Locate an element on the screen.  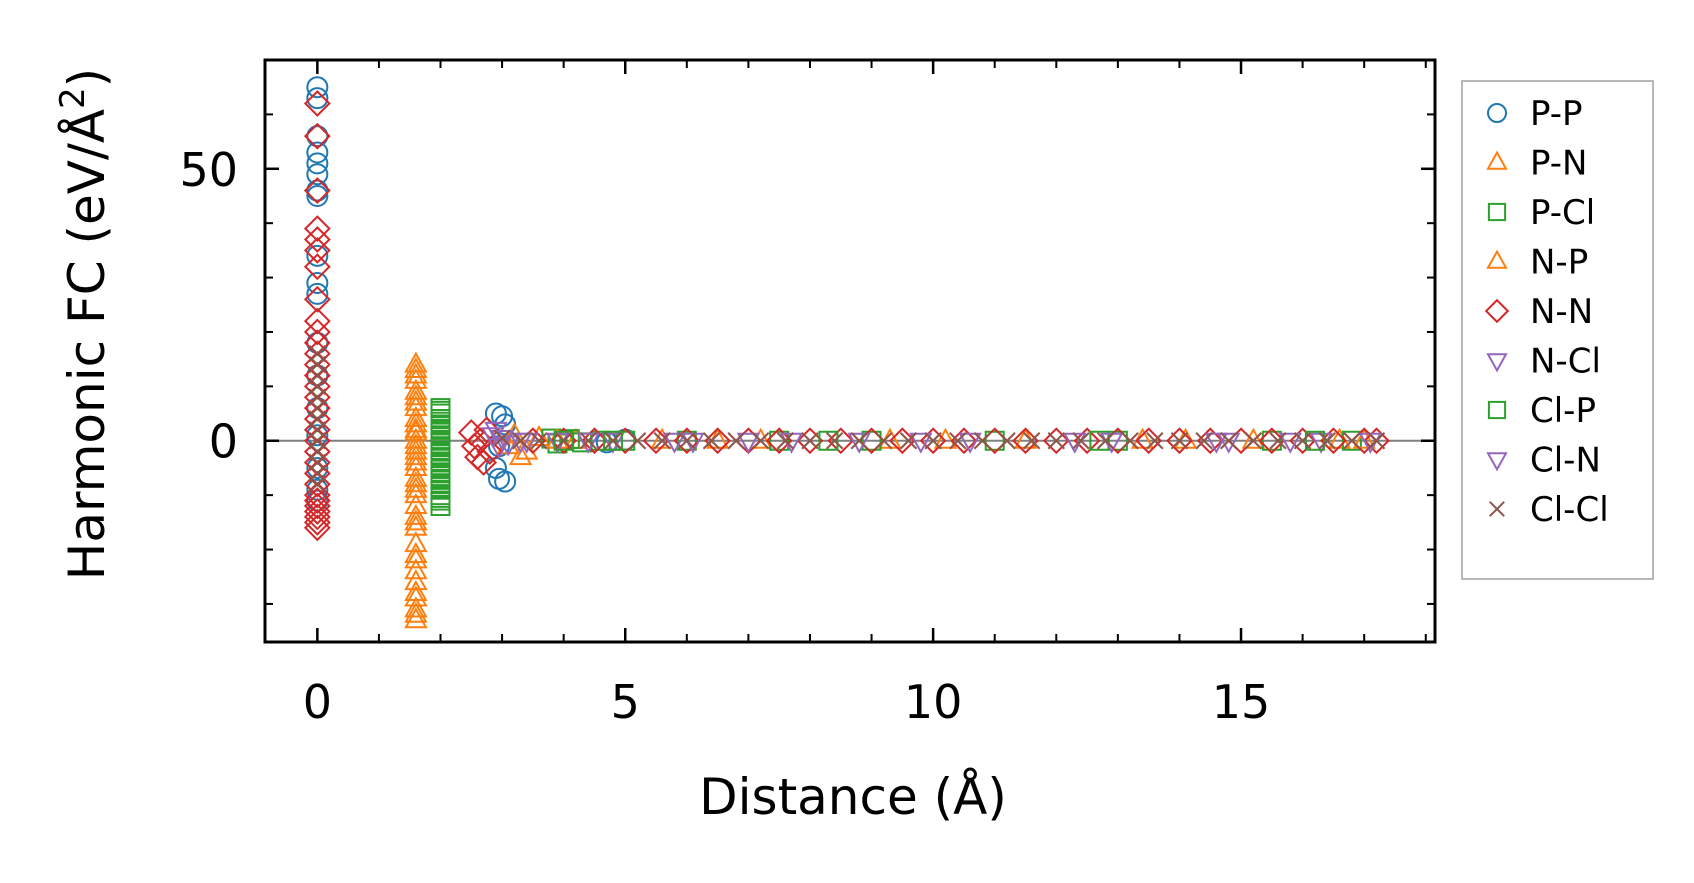
legend: P-P P-N P-Cl N-P N-N N-Cl Cl-P Cl-N Cl-Cl is located at coordinates (1557, 330).